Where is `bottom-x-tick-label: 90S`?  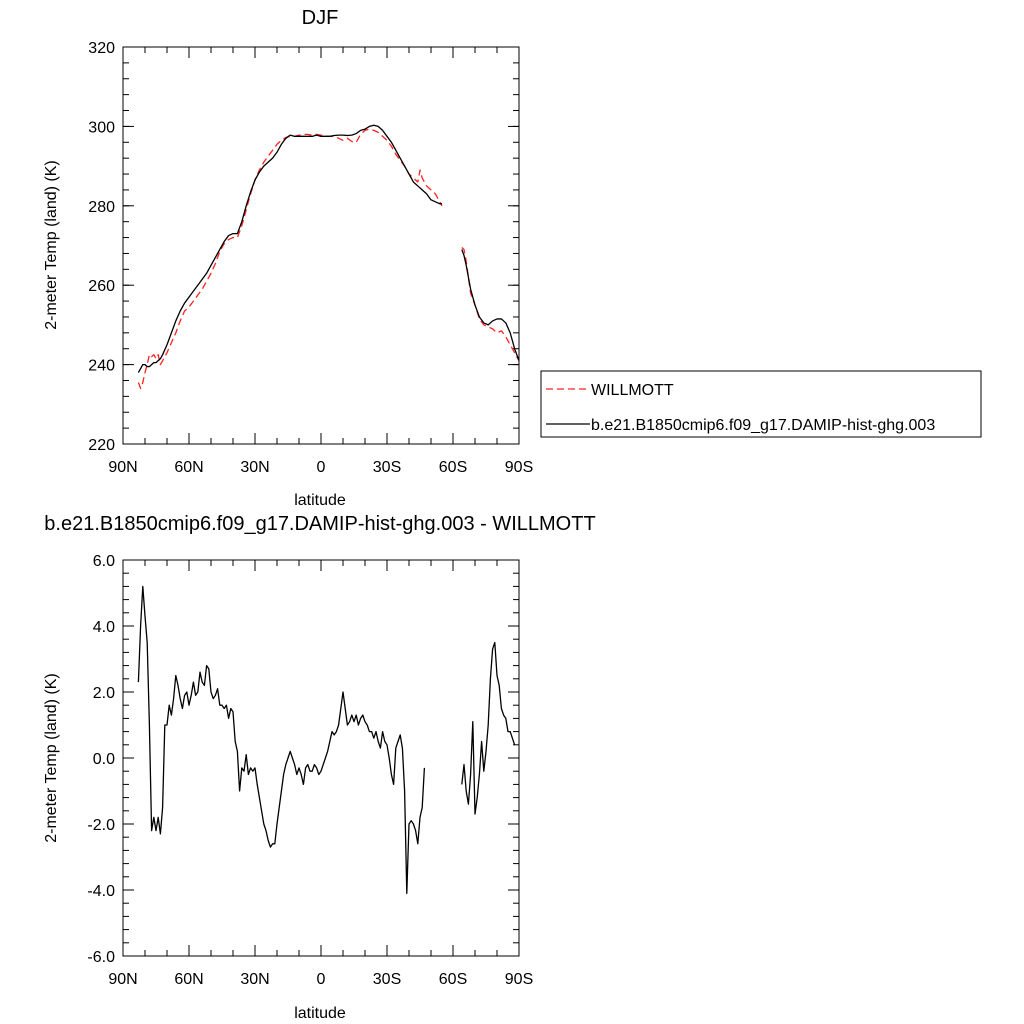 bottom-x-tick-label: 90S is located at coordinates (519, 979).